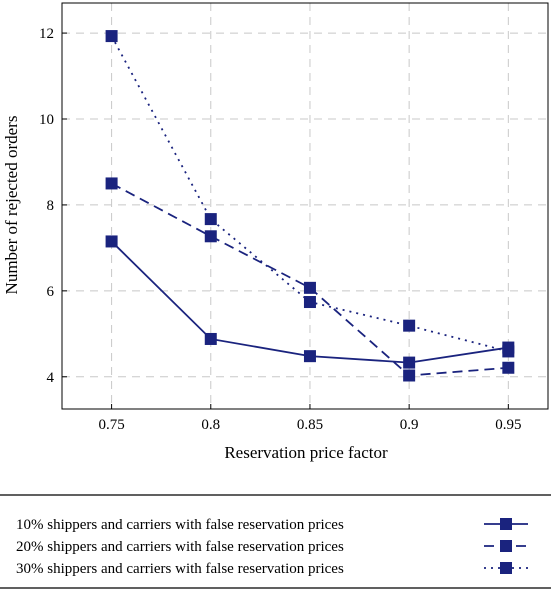 The width and height of the screenshot is (551, 591). I want to click on y-axis-title: Number of rejected orders, so click(11, 205).